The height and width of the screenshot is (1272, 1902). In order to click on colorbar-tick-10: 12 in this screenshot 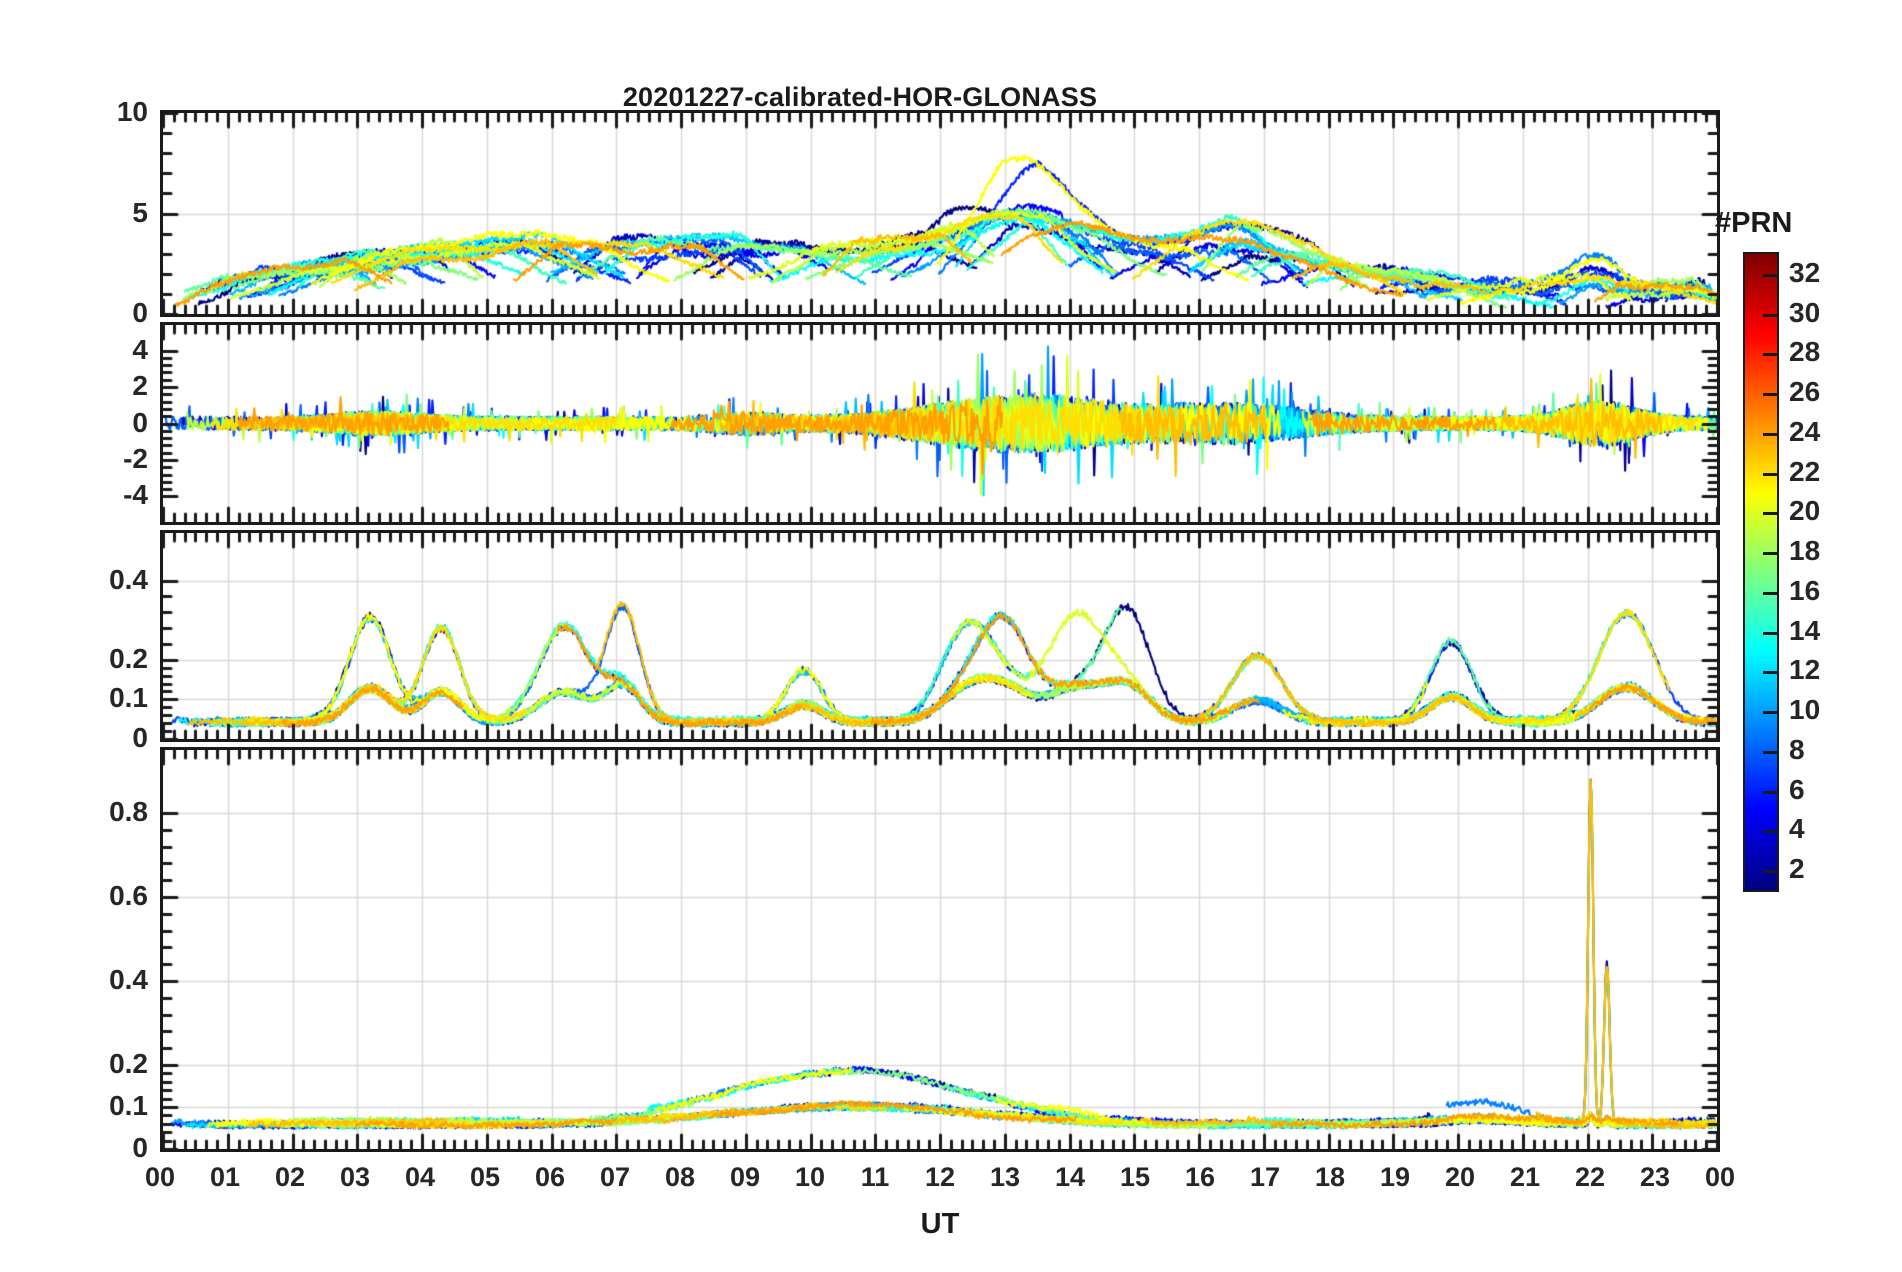, I will do `click(1805, 670)`.